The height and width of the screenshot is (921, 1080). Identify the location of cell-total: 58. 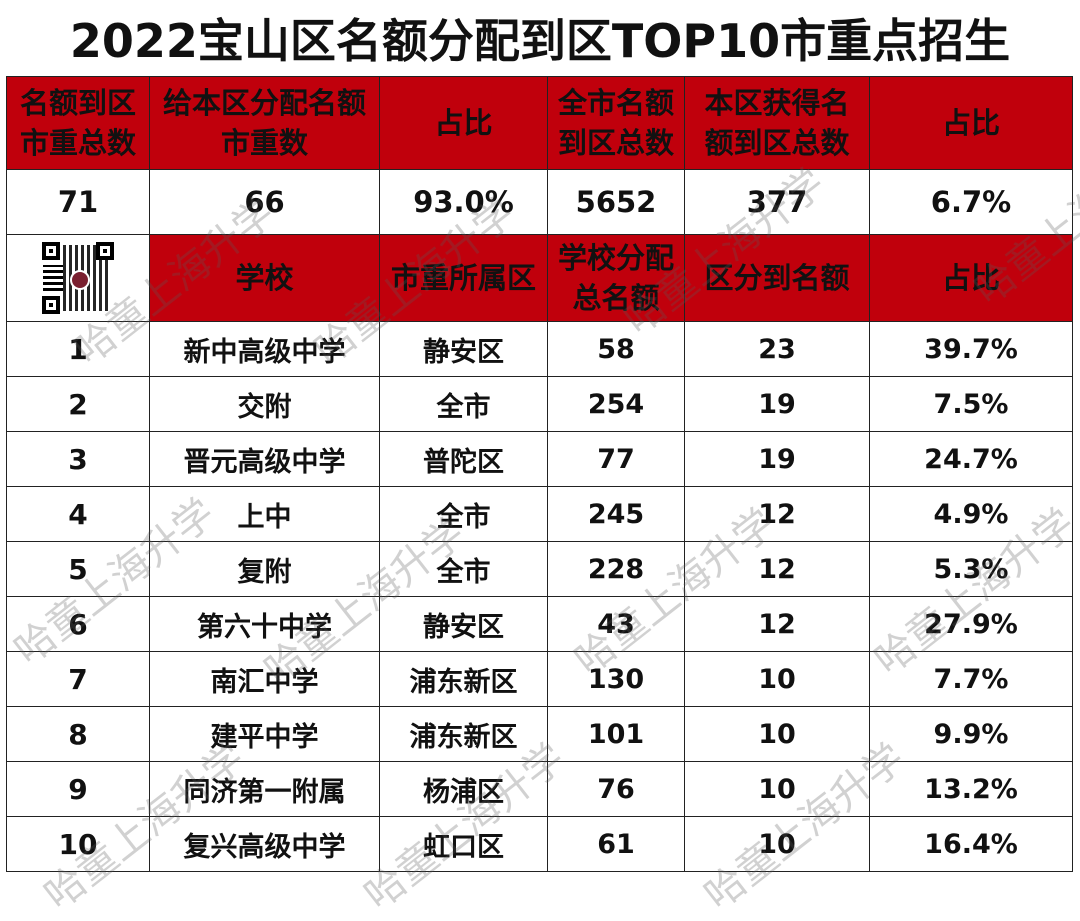
(616, 349).